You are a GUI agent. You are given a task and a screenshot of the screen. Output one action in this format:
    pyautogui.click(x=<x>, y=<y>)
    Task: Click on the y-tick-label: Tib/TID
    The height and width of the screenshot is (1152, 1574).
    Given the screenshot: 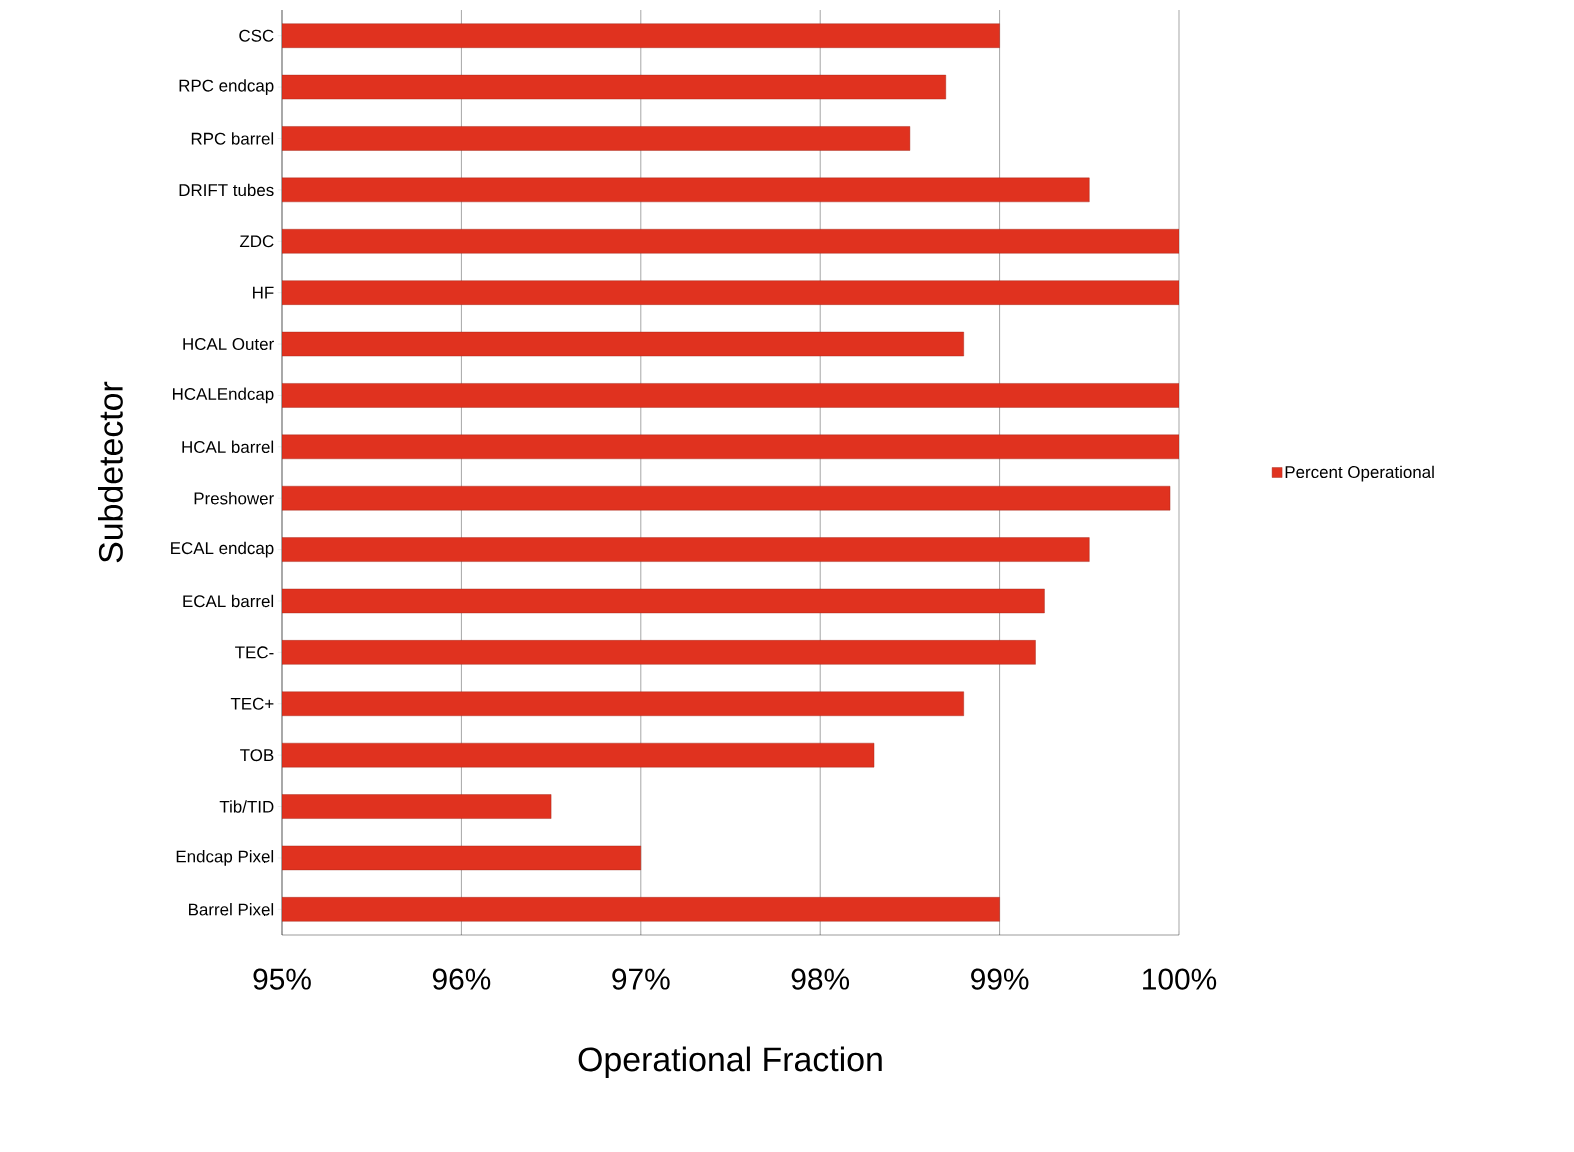 What is the action you would take?
    pyautogui.click(x=246, y=806)
    